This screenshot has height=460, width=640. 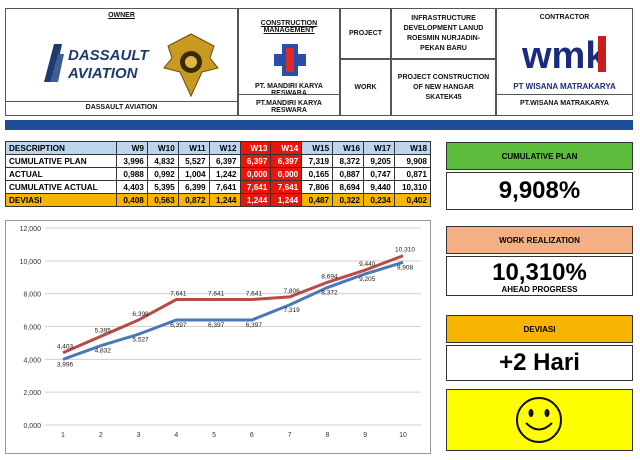 What do you see at coordinates (367, 279) in the screenshot?
I see `data-label: 9,205` at bounding box center [367, 279].